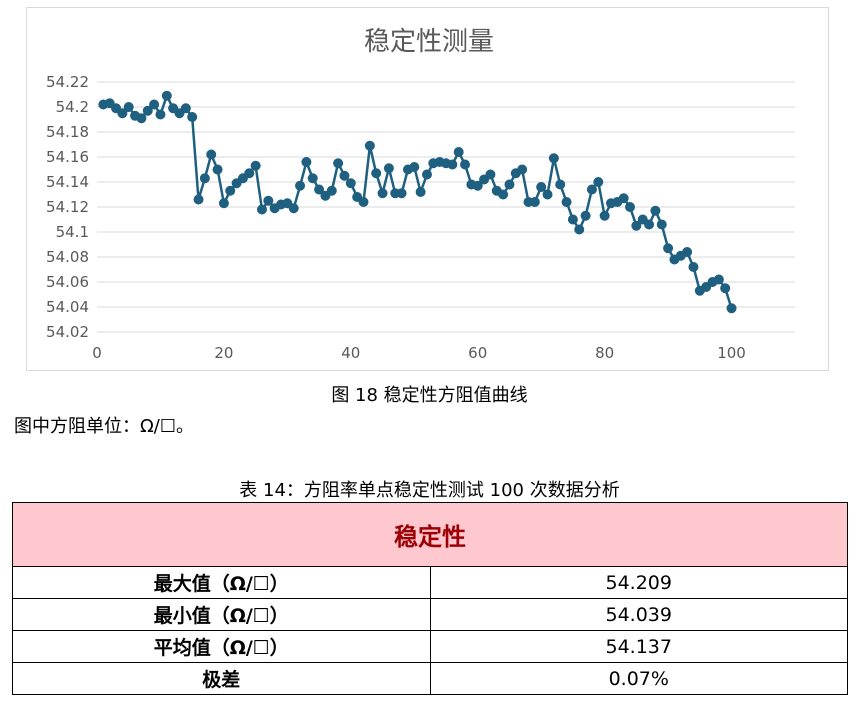 The height and width of the screenshot is (706, 859). I want to click on row-value-max: 54.209, so click(638, 582).